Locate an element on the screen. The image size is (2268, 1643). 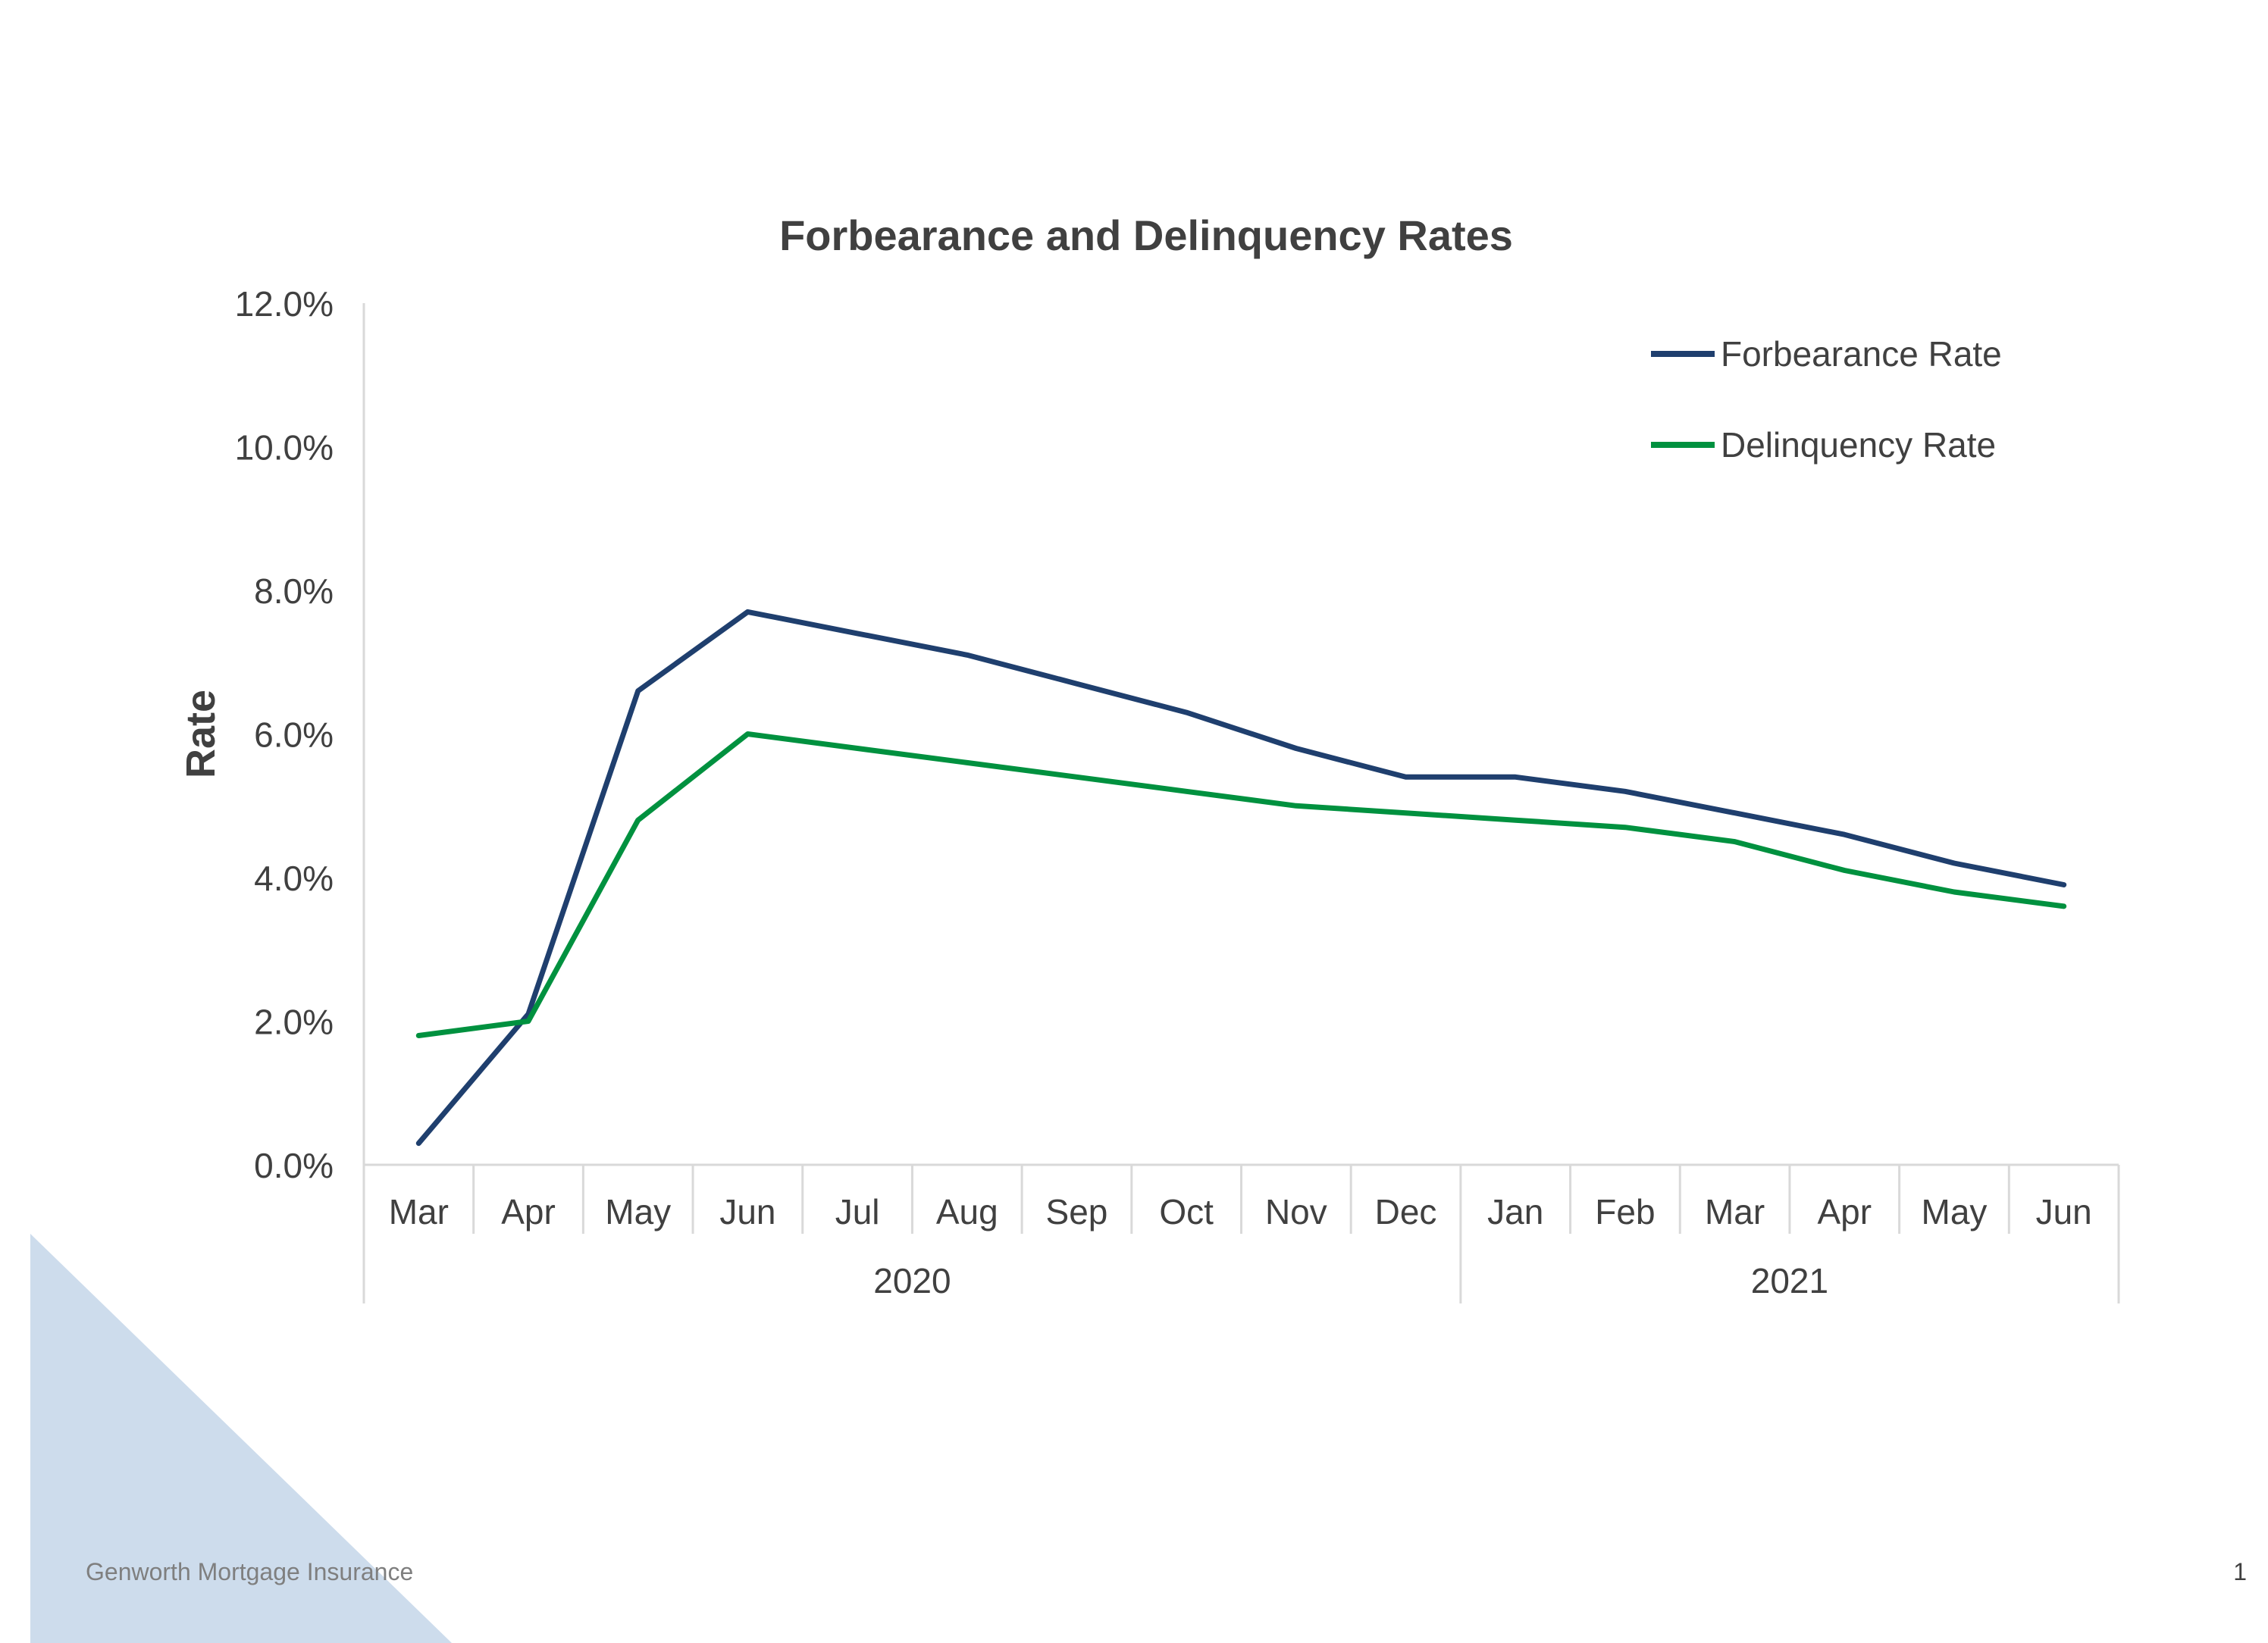
x-tick-label: Nov is located at coordinates (1296, 1211).